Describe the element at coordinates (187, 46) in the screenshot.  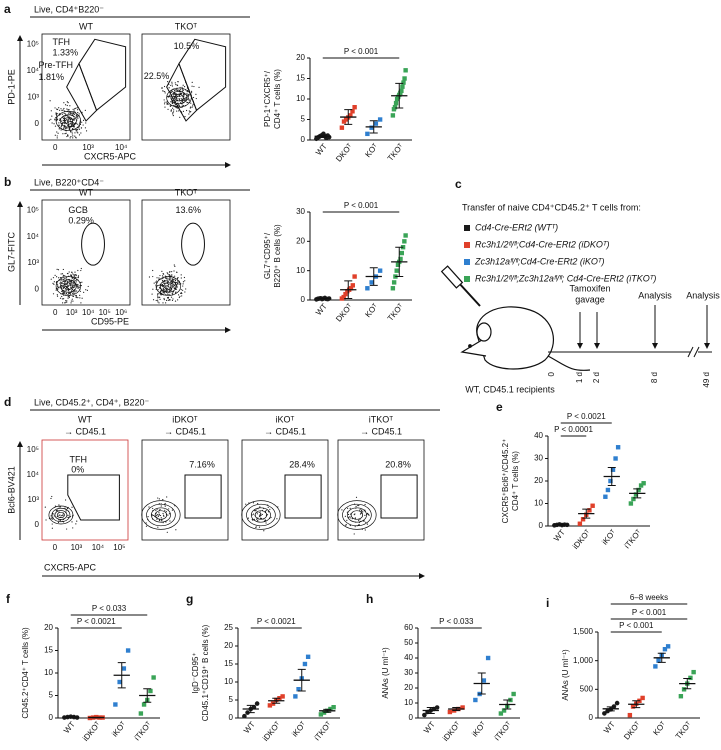
I see `gate-label: 10.5%` at that location.